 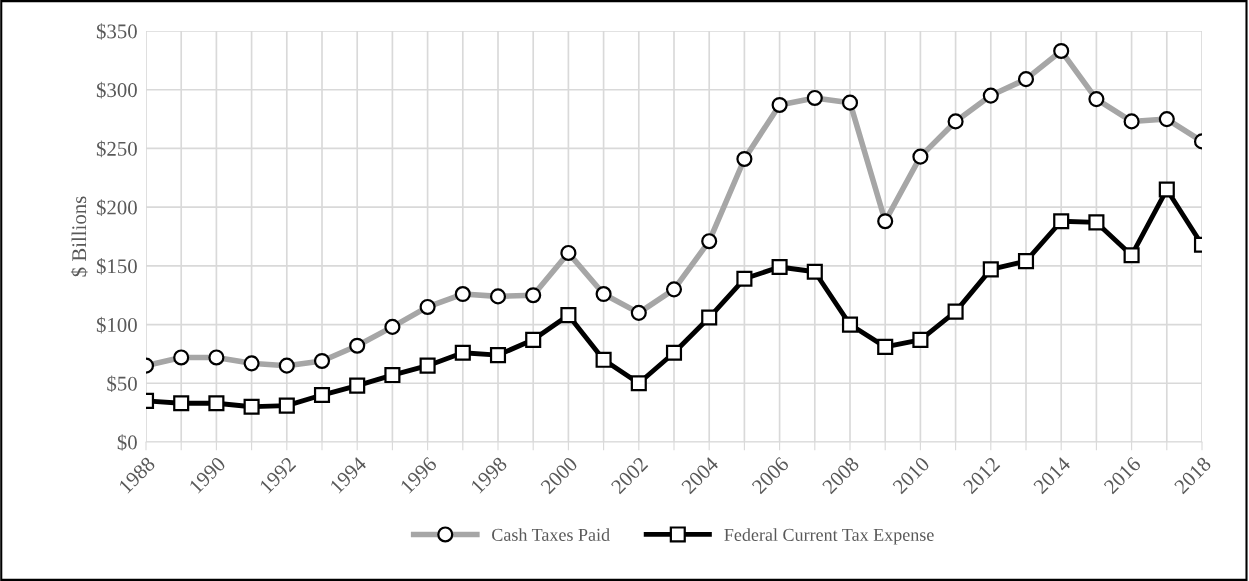 What do you see at coordinates (551, 534) in the screenshot?
I see `legend-label: Cash Taxes Paid` at bounding box center [551, 534].